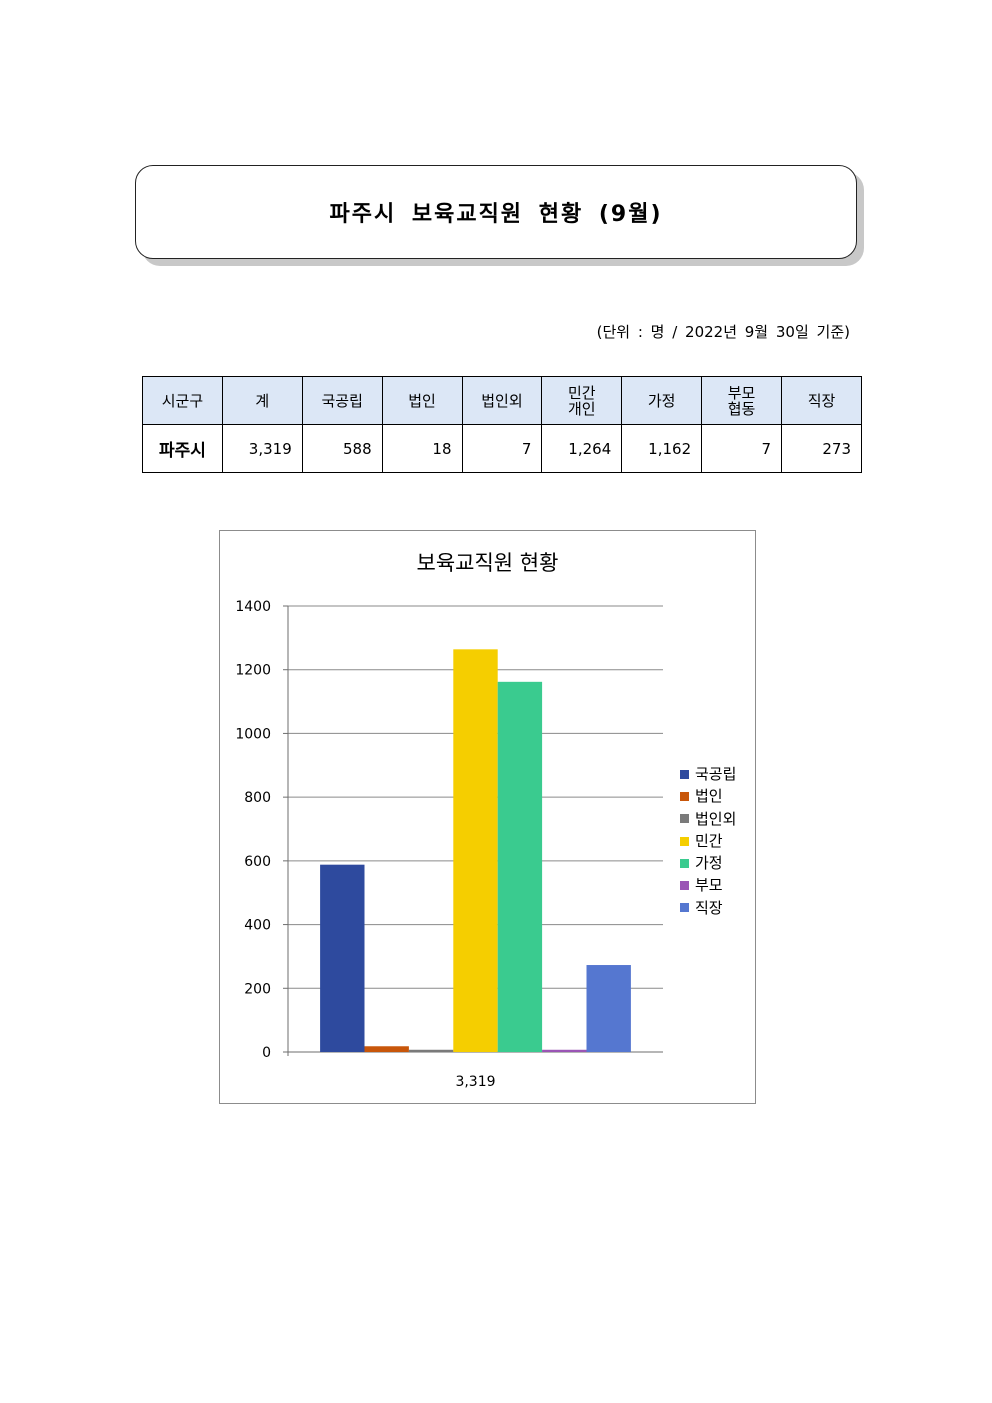  What do you see at coordinates (662, 448) in the screenshot?
I see `cell-home: 1,162` at bounding box center [662, 448].